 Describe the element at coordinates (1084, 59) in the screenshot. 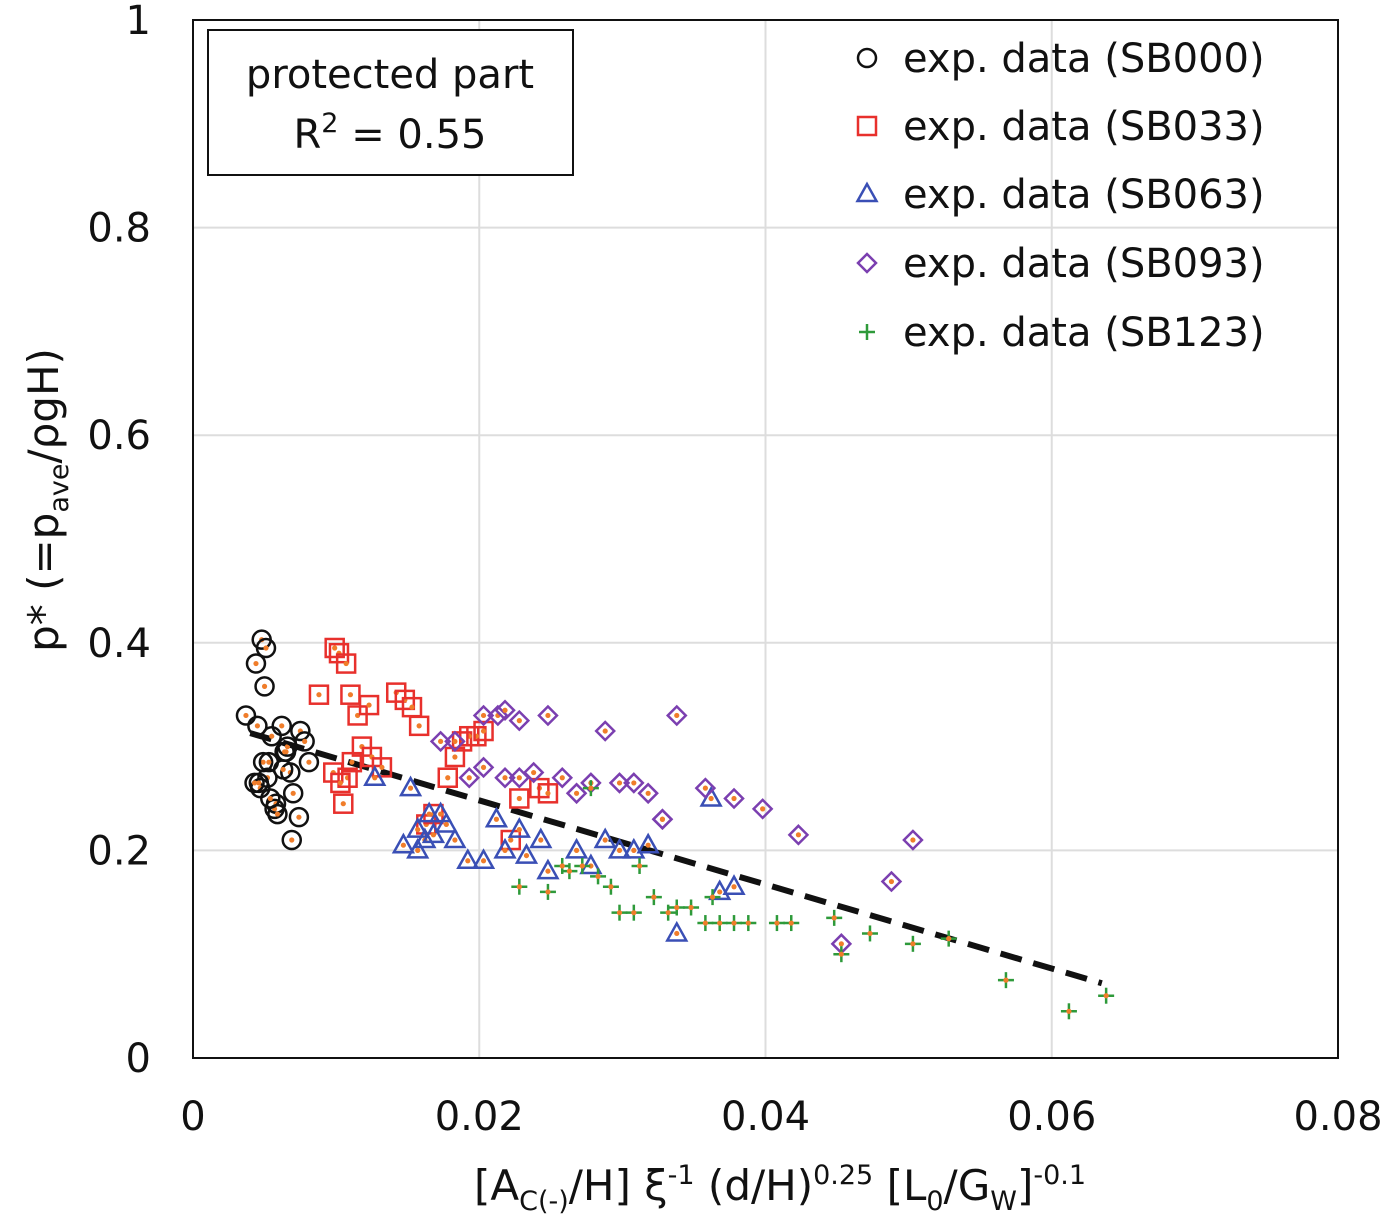

I see `legend-label-sb000: exp. data (SB000)` at that location.